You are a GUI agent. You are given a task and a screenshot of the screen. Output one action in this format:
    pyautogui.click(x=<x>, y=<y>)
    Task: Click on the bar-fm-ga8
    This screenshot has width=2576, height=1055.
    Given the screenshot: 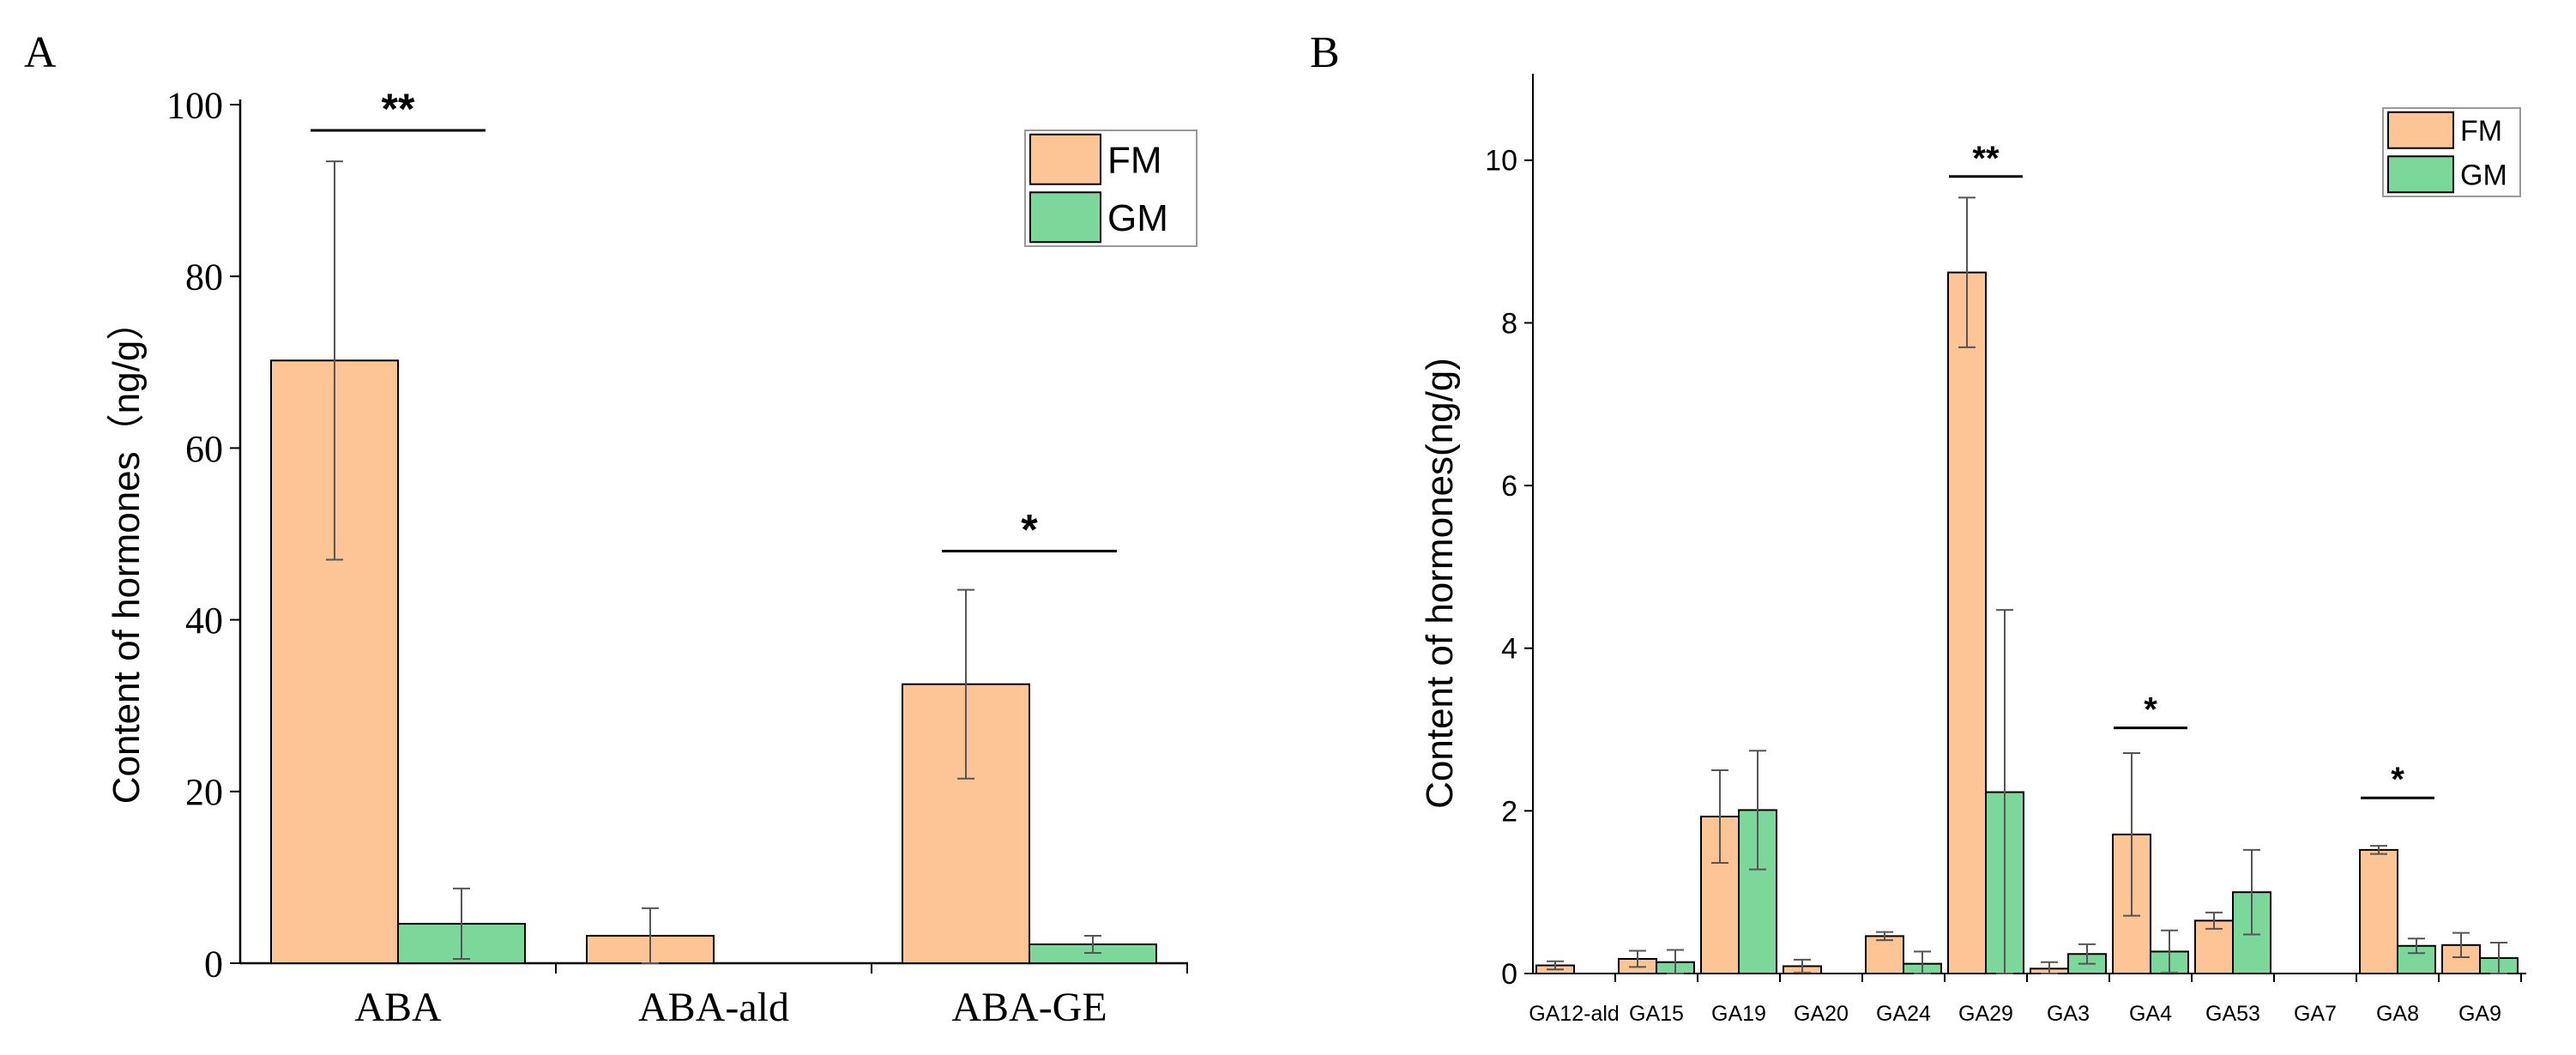 What is the action you would take?
    pyautogui.click(x=2378, y=911)
    